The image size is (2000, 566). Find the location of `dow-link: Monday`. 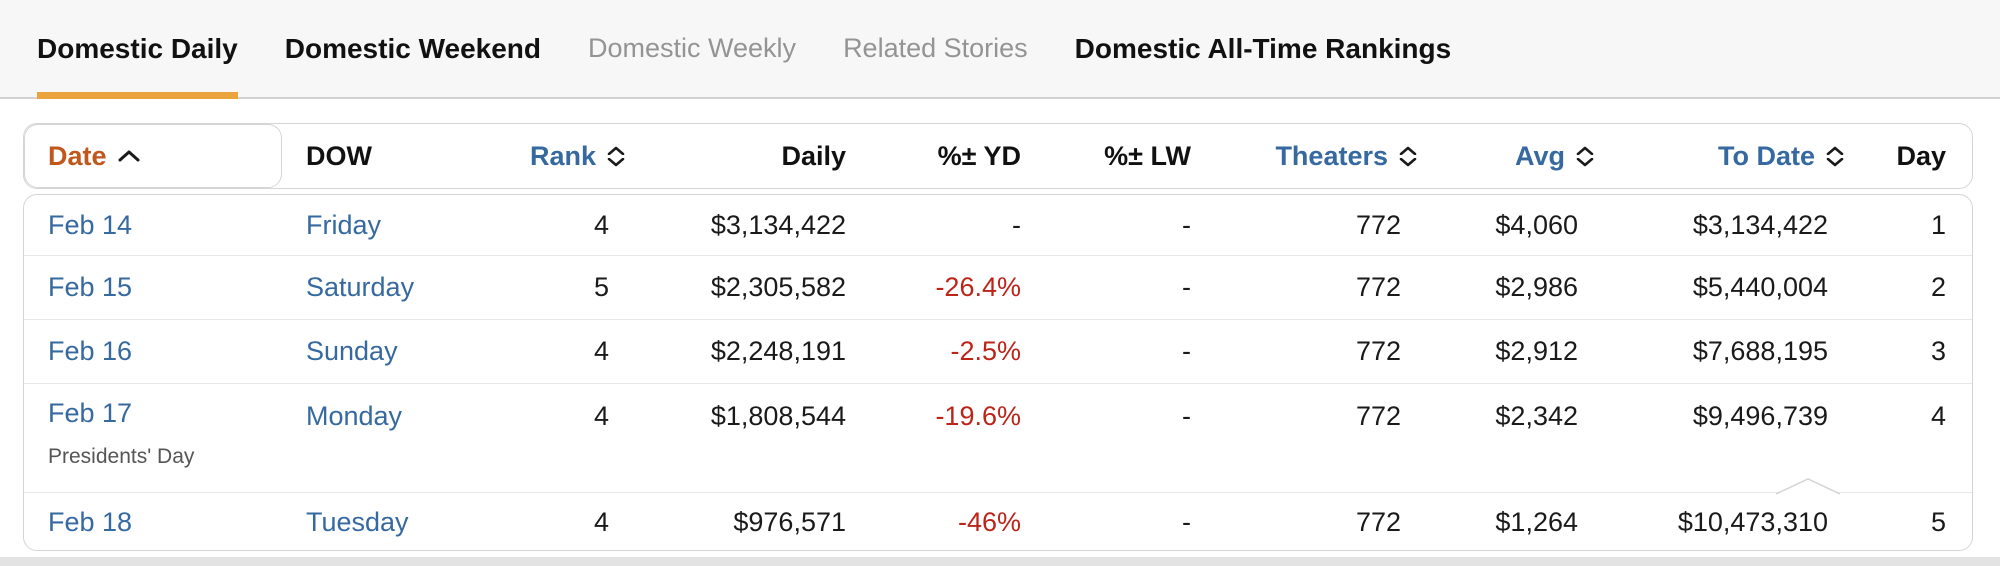

dow-link: Monday is located at coordinates (354, 415).